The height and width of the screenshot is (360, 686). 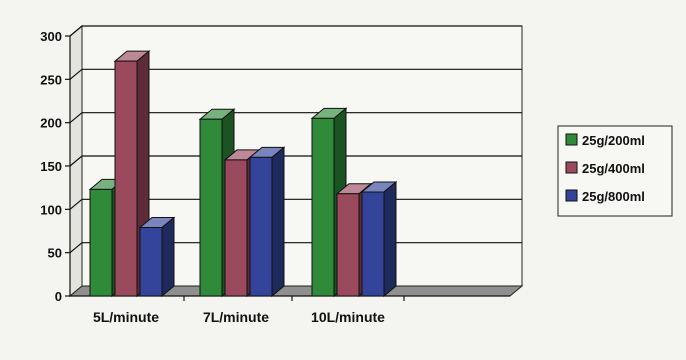 I want to click on y-tick-label: 150, so click(x=51, y=166).